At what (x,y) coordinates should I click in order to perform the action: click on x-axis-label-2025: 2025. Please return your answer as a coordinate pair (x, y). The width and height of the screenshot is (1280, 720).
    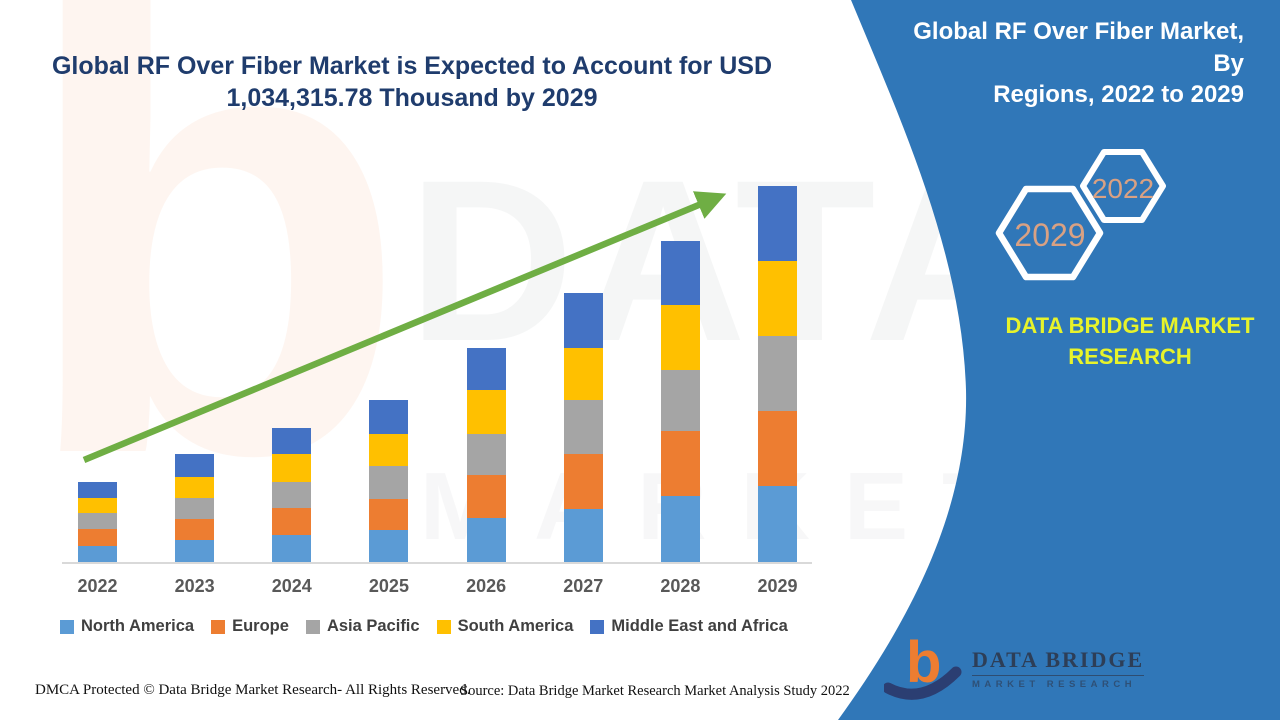
    Looking at the image, I should click on (388, 586).